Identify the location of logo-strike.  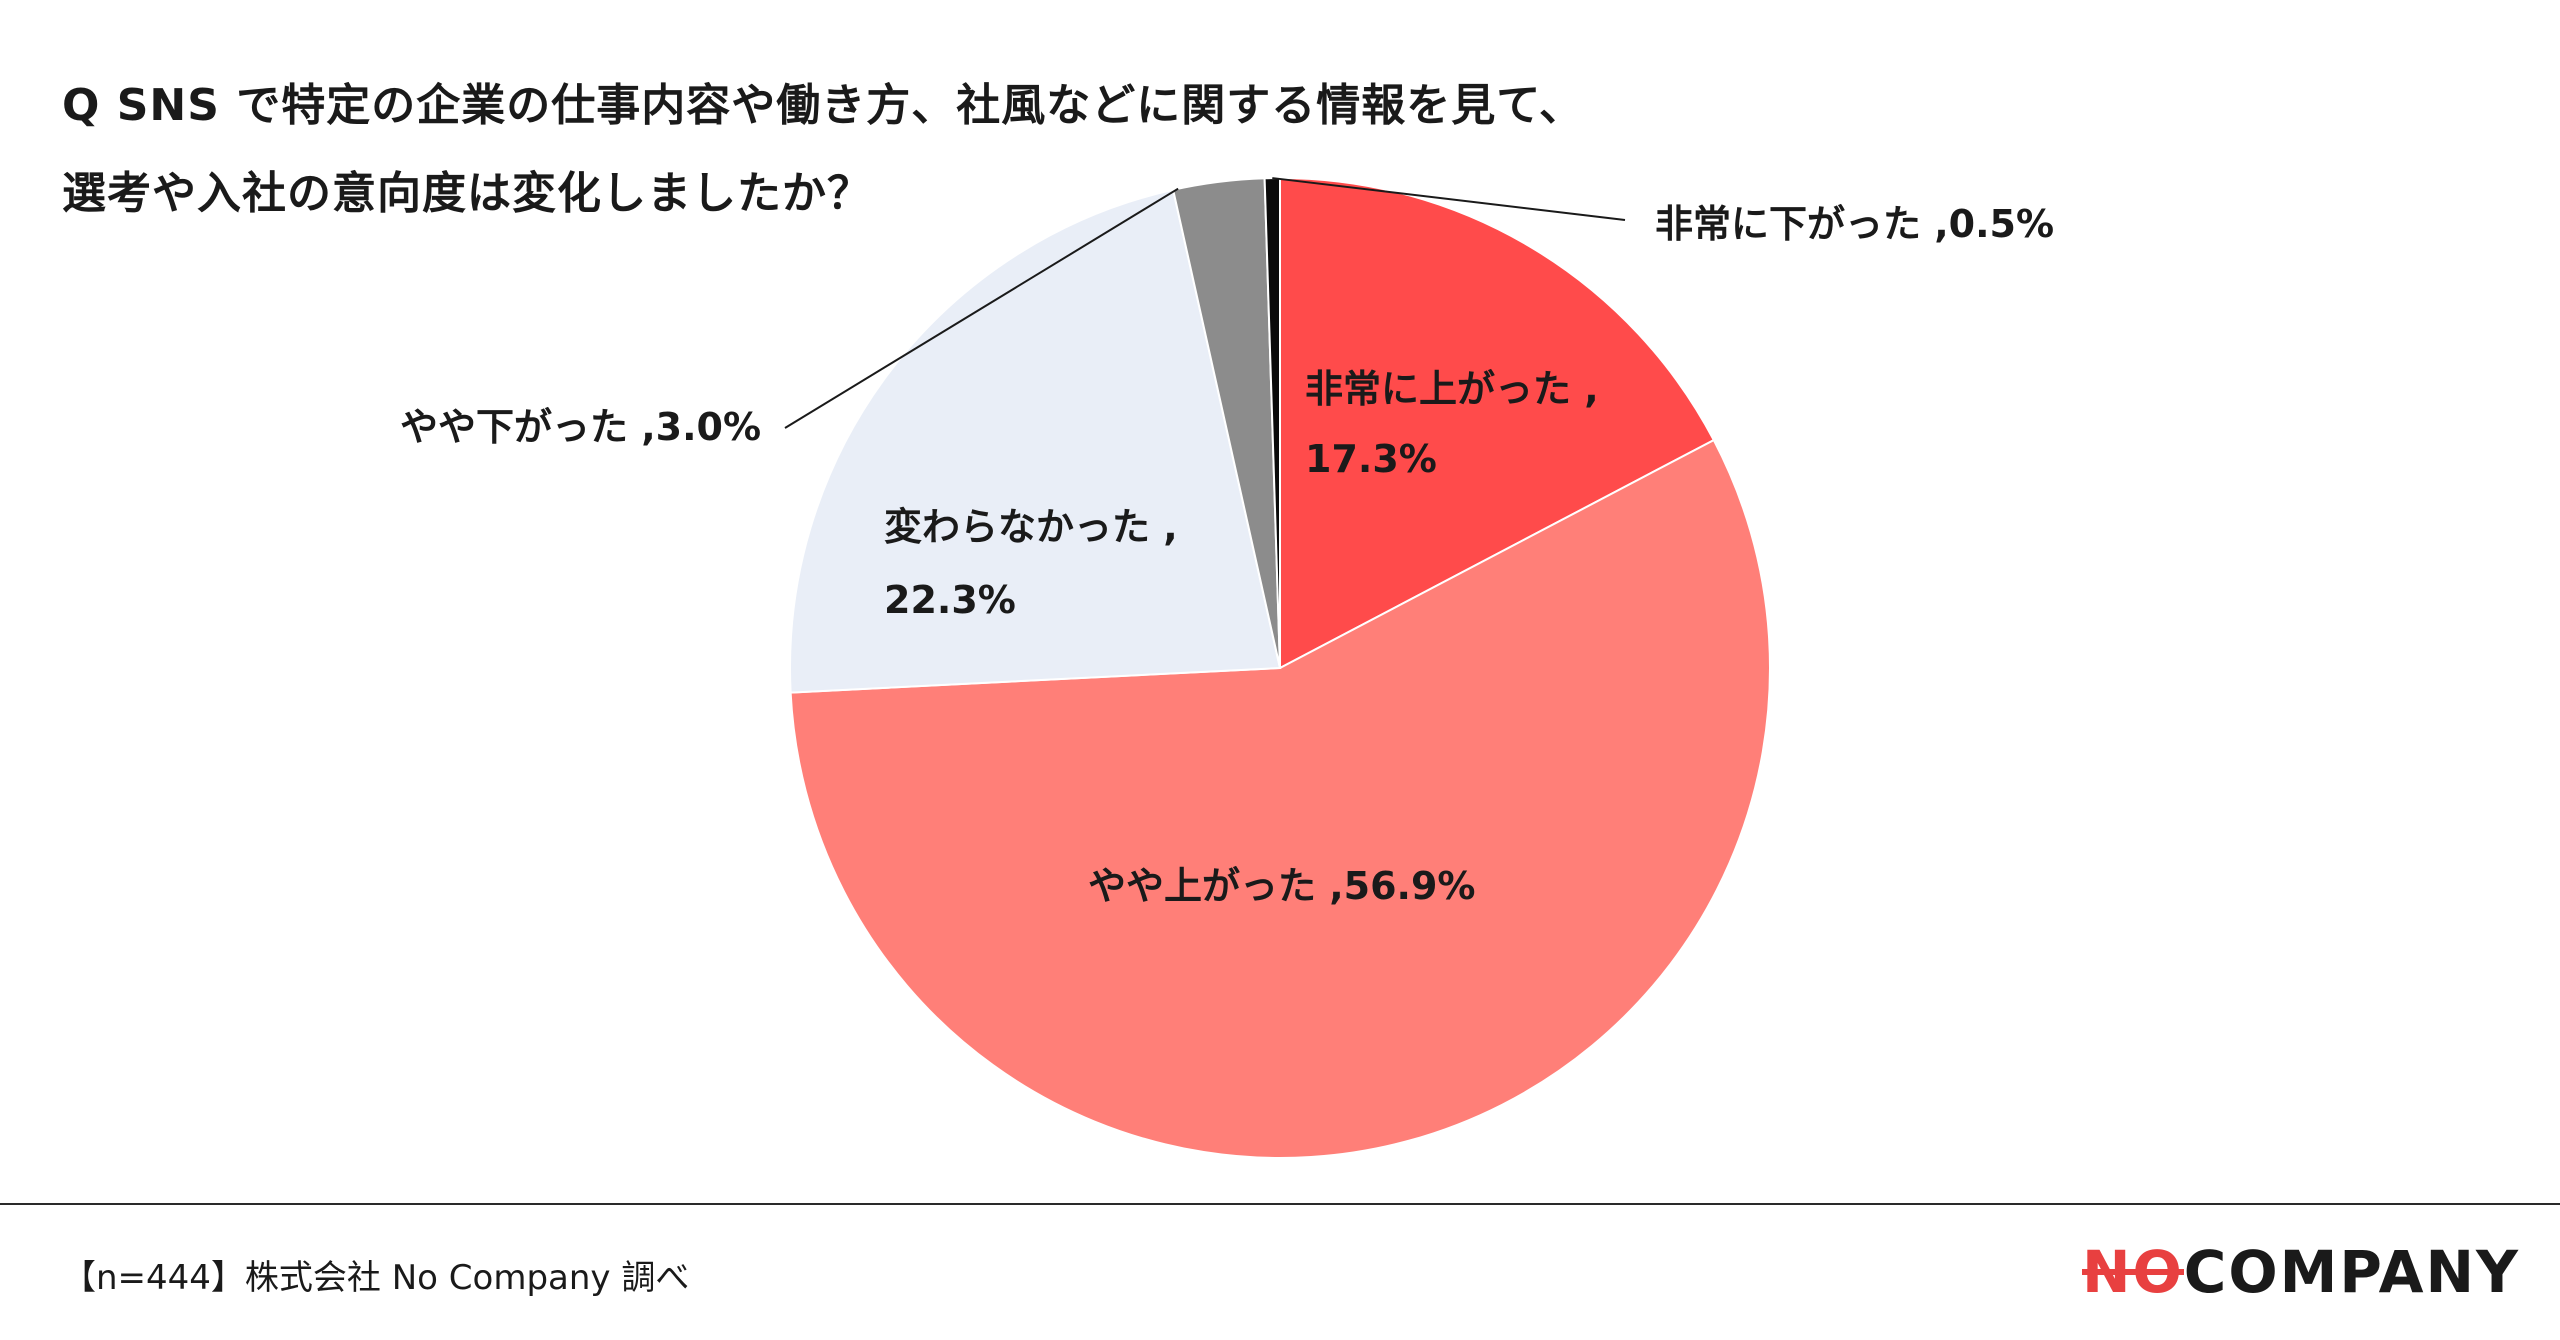
(2132, 1272).